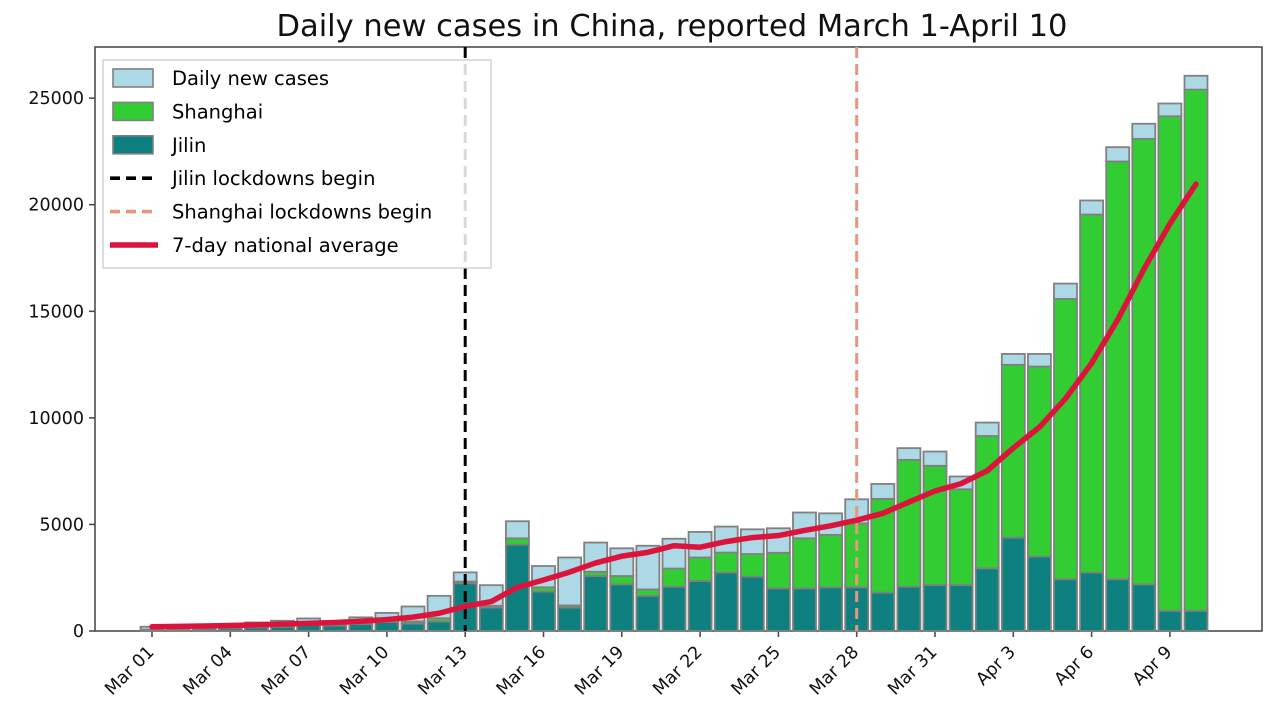  I want to click on legend-item: 7-day national average, so click(254, 245).